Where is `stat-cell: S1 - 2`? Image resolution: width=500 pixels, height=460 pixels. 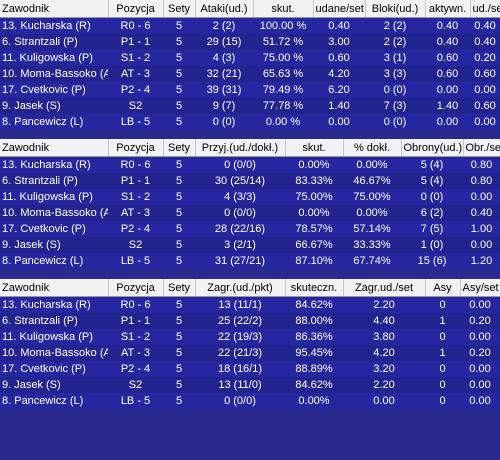
stat-cell: S1 - 2 is located at coordinates (135, 58).